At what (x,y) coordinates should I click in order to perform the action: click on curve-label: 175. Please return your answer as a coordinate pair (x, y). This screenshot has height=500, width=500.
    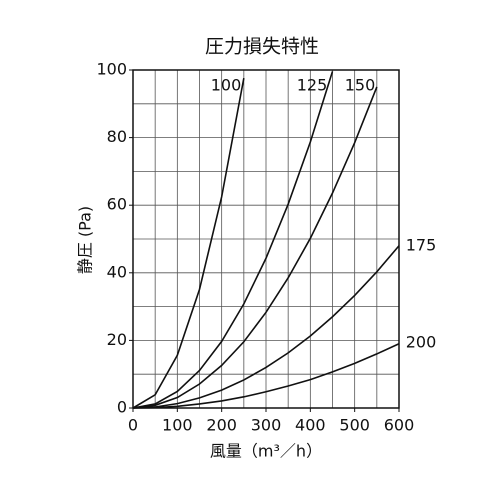
    Looking at the image, I should click on (421, 245).